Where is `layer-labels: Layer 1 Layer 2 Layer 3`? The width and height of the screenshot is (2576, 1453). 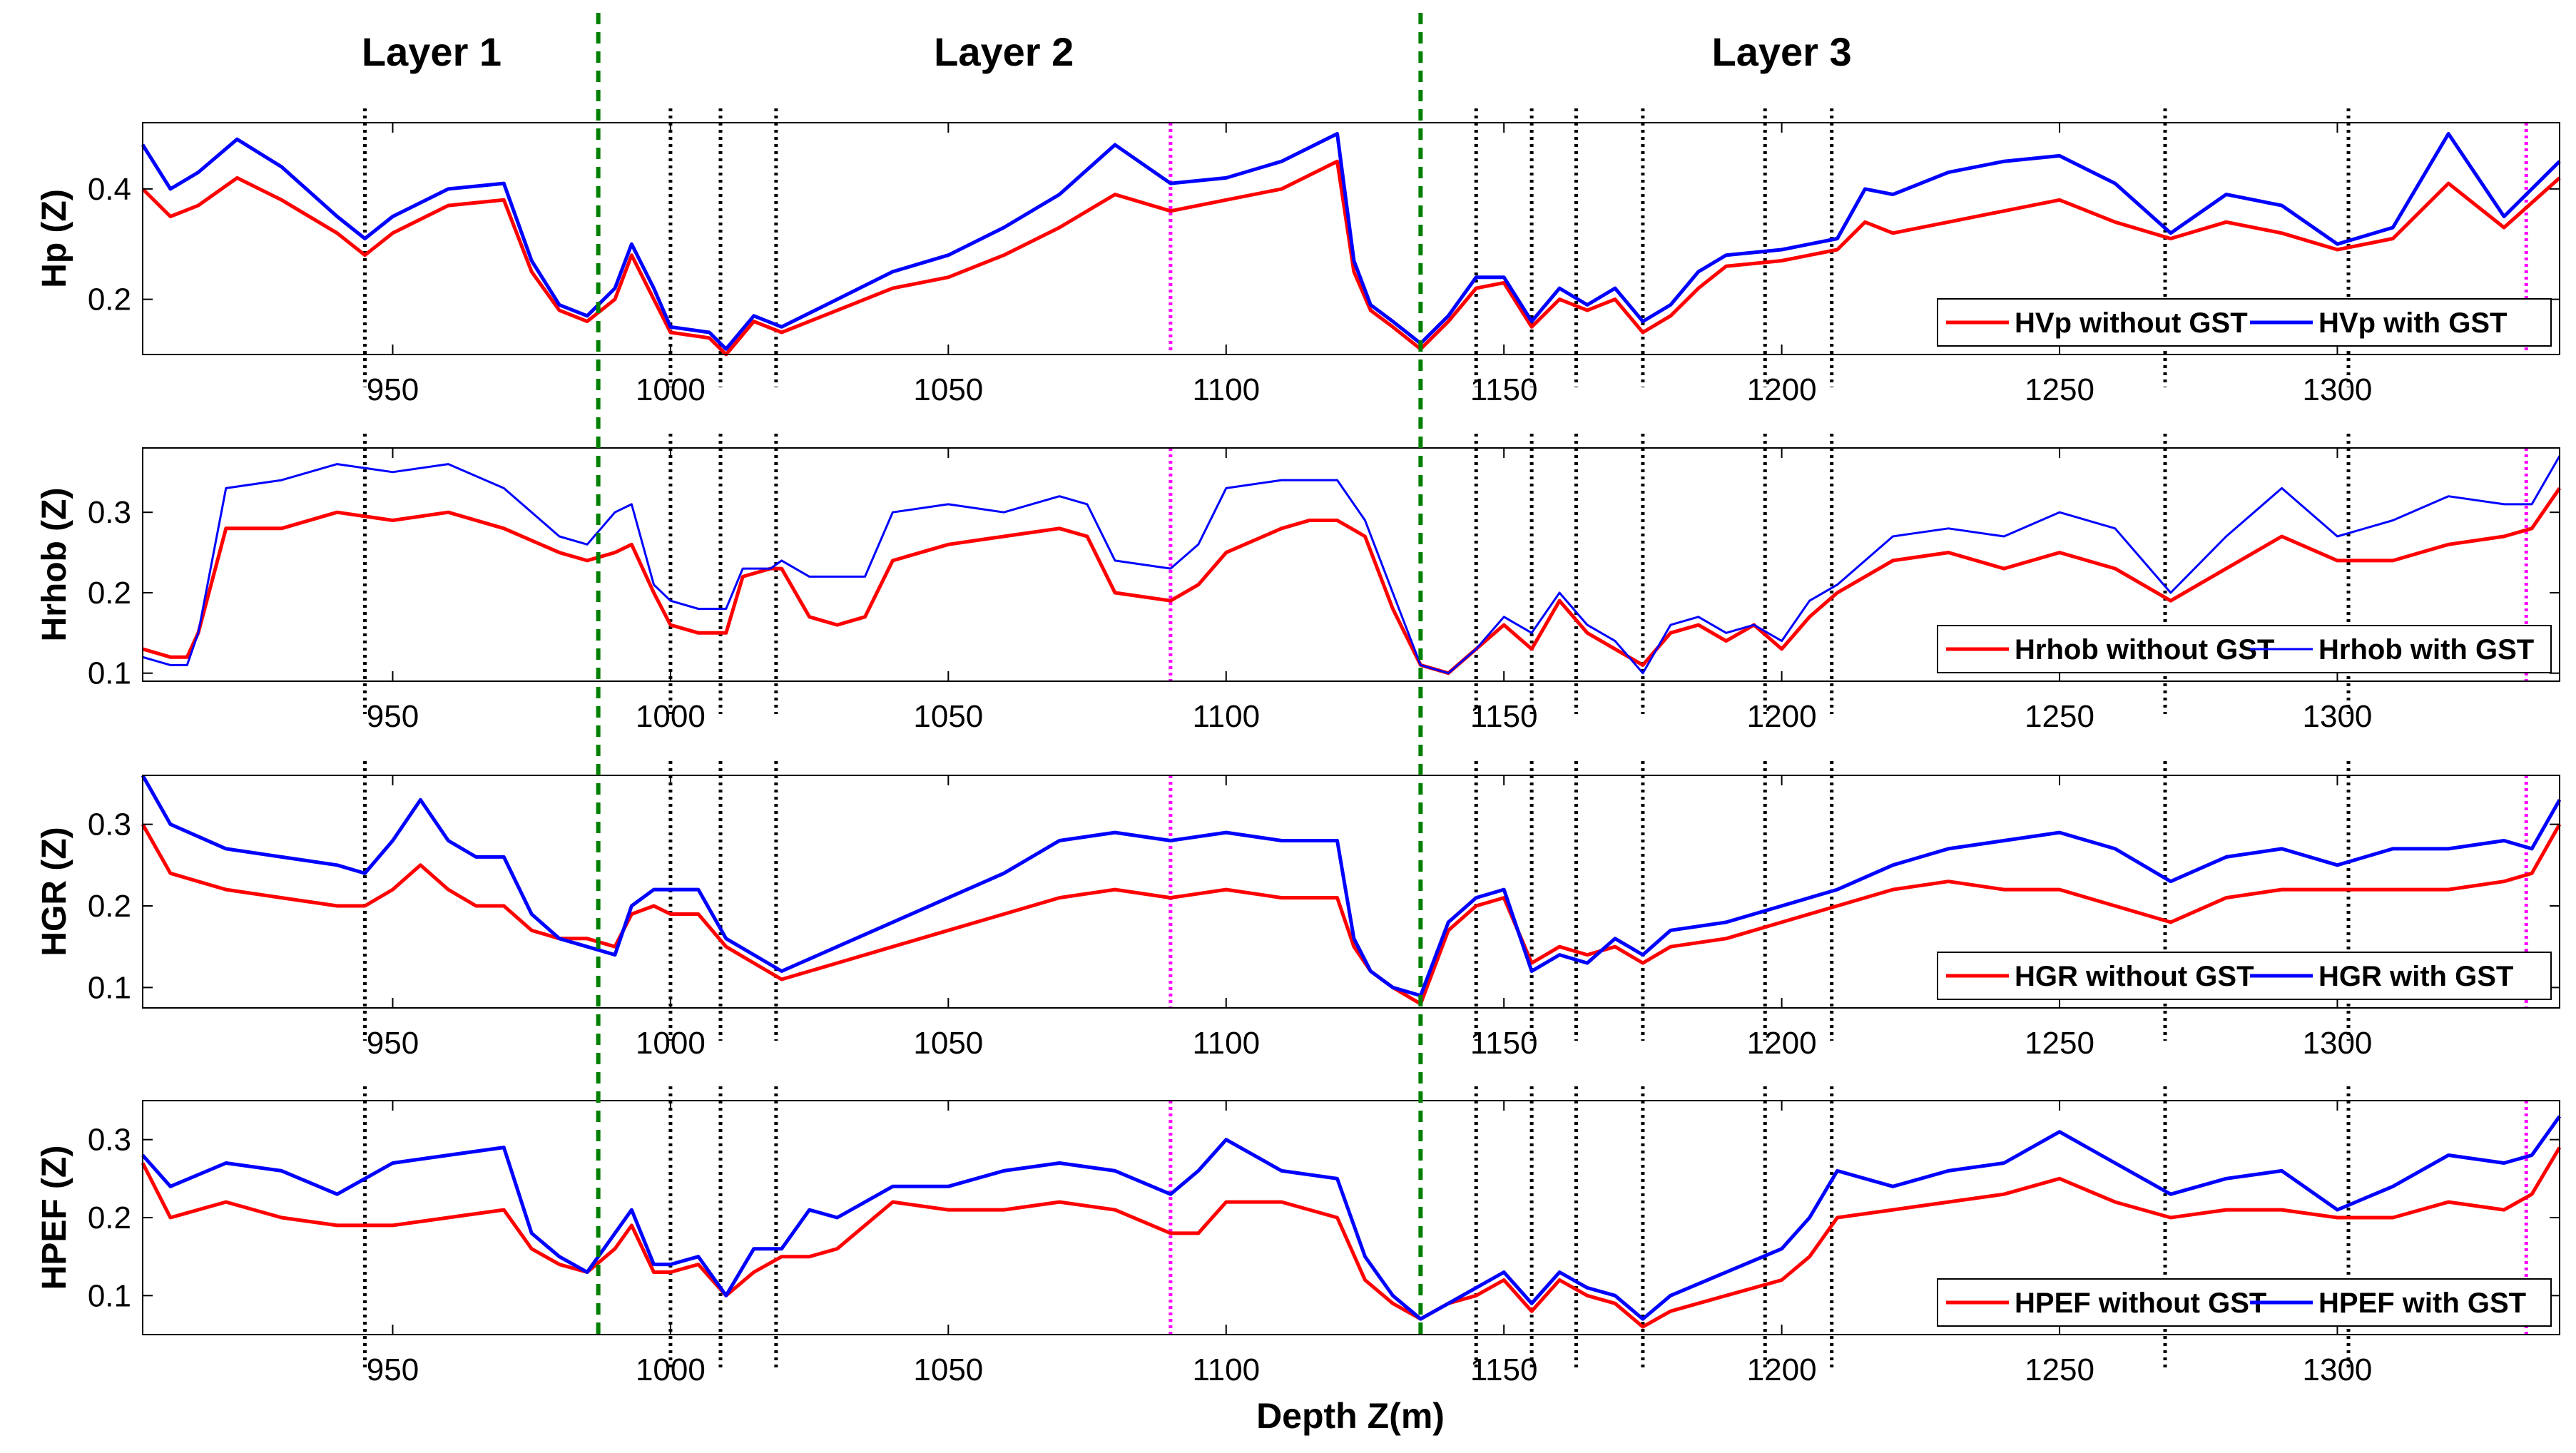 layer-labels: Layer 1 Layer 2 Layer 3 is located at coordinates (1107, 51).